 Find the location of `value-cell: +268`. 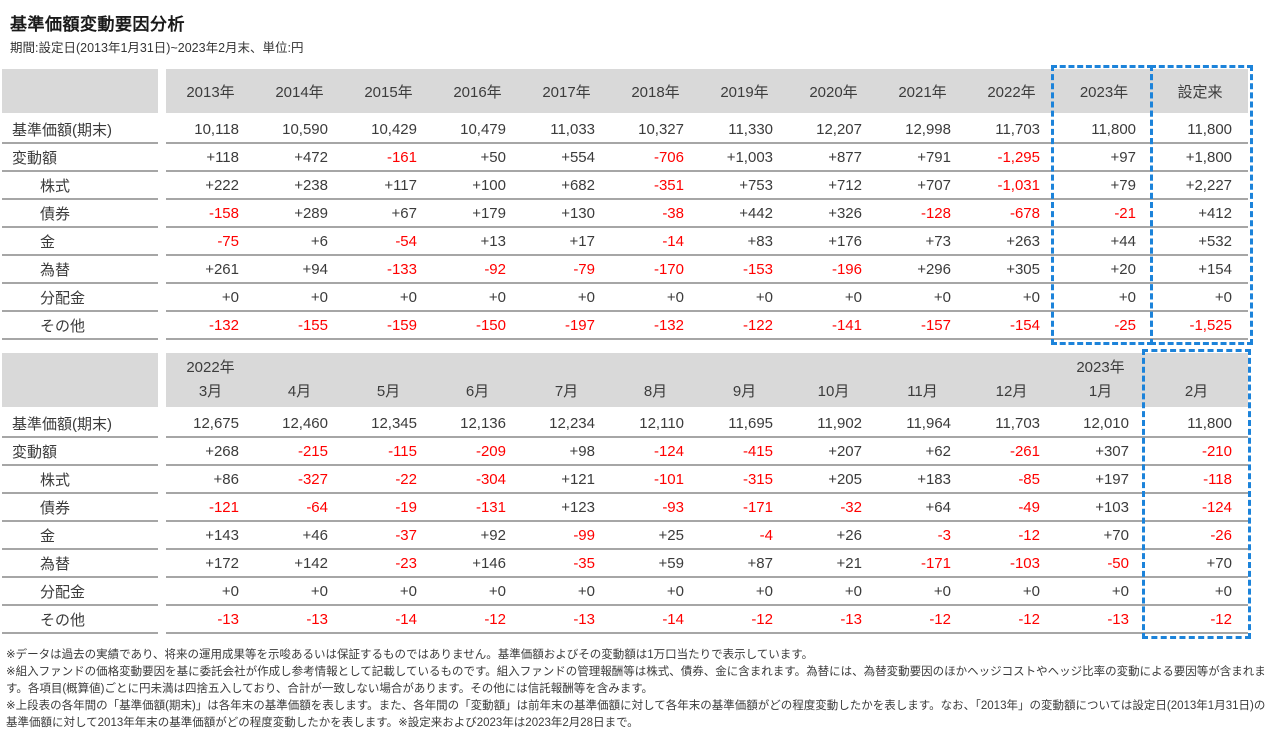

value-cell: +268 is located at coordinates (210, 451).